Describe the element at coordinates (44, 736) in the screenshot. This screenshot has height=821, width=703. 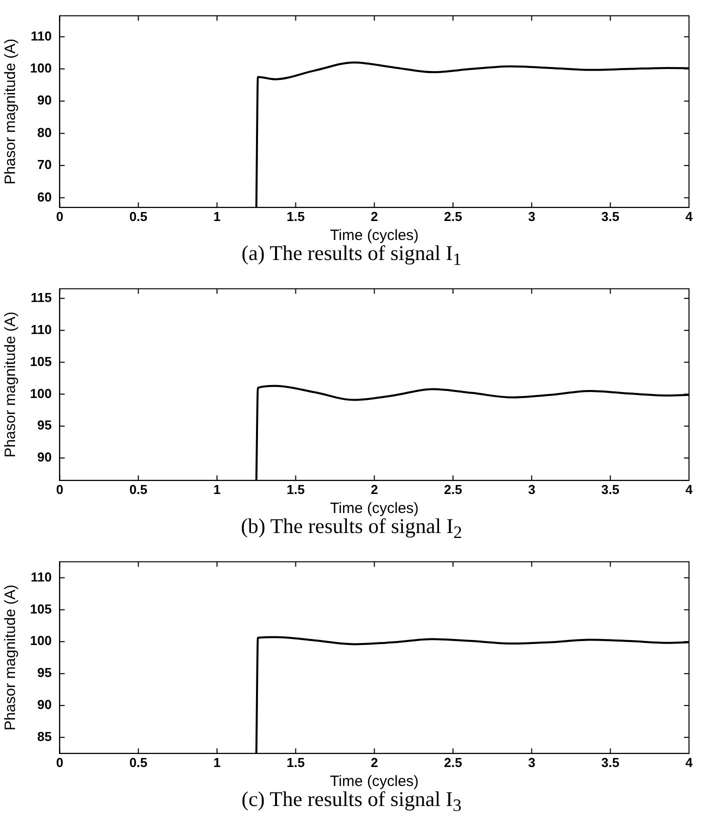
I see `y-tick-label: 85` at that location.